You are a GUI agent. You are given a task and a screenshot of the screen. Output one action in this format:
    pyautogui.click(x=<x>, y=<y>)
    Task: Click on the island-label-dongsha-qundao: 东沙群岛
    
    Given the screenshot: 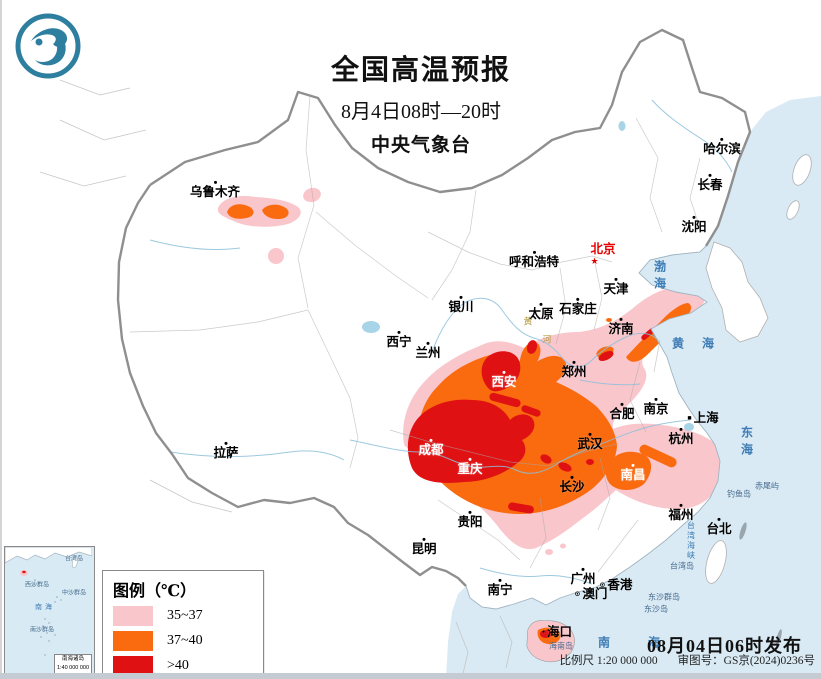 What is the action you would take?
    pyautogui.click(x=664, y=597)
    